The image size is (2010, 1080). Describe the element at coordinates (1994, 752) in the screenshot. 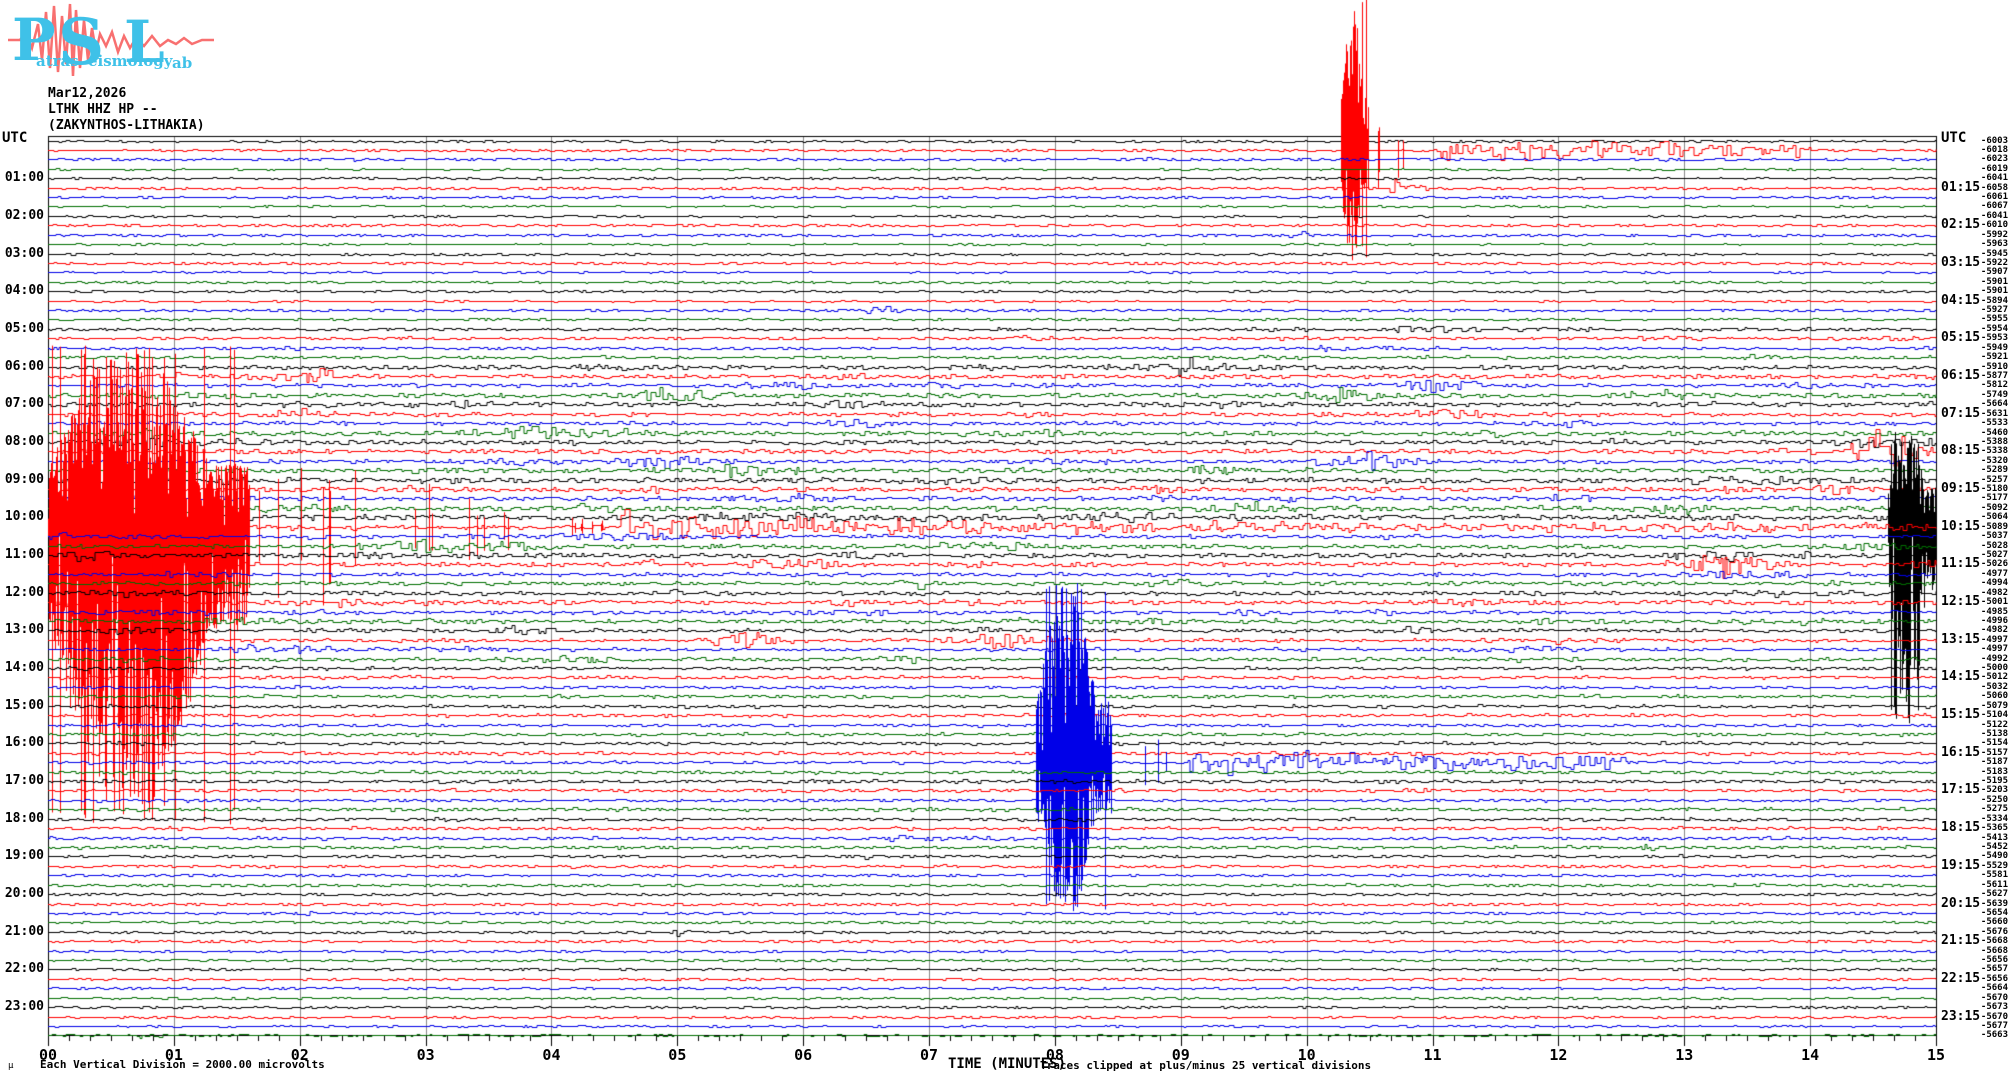

I see `row-offset-value: -5157` at that location.